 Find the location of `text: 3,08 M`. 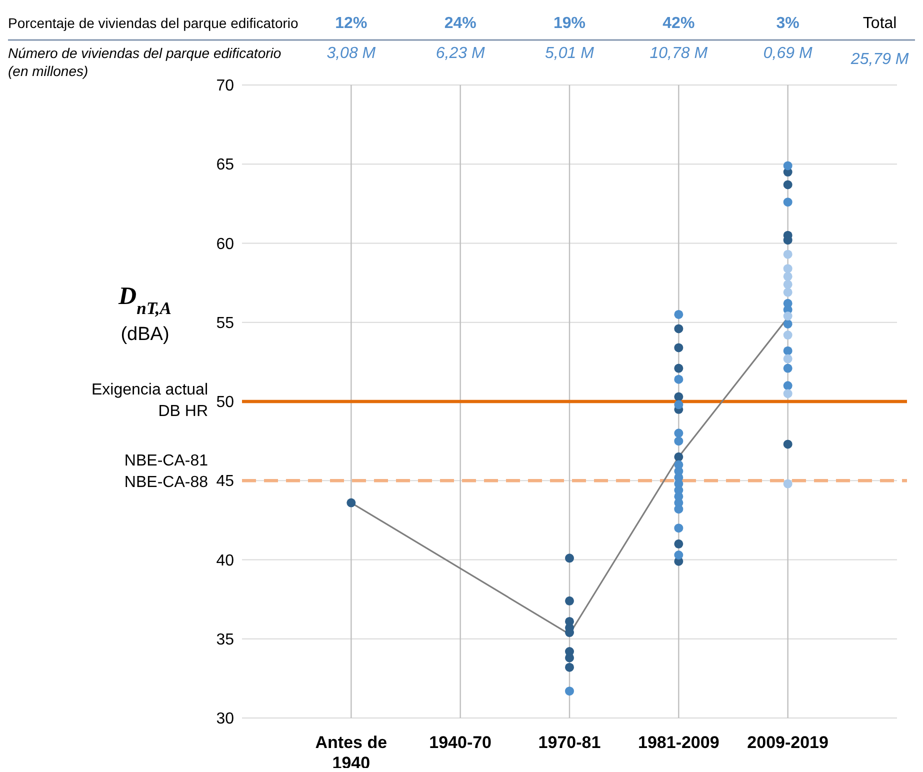

text: 3,08 M is located at coordinates (351, 53).